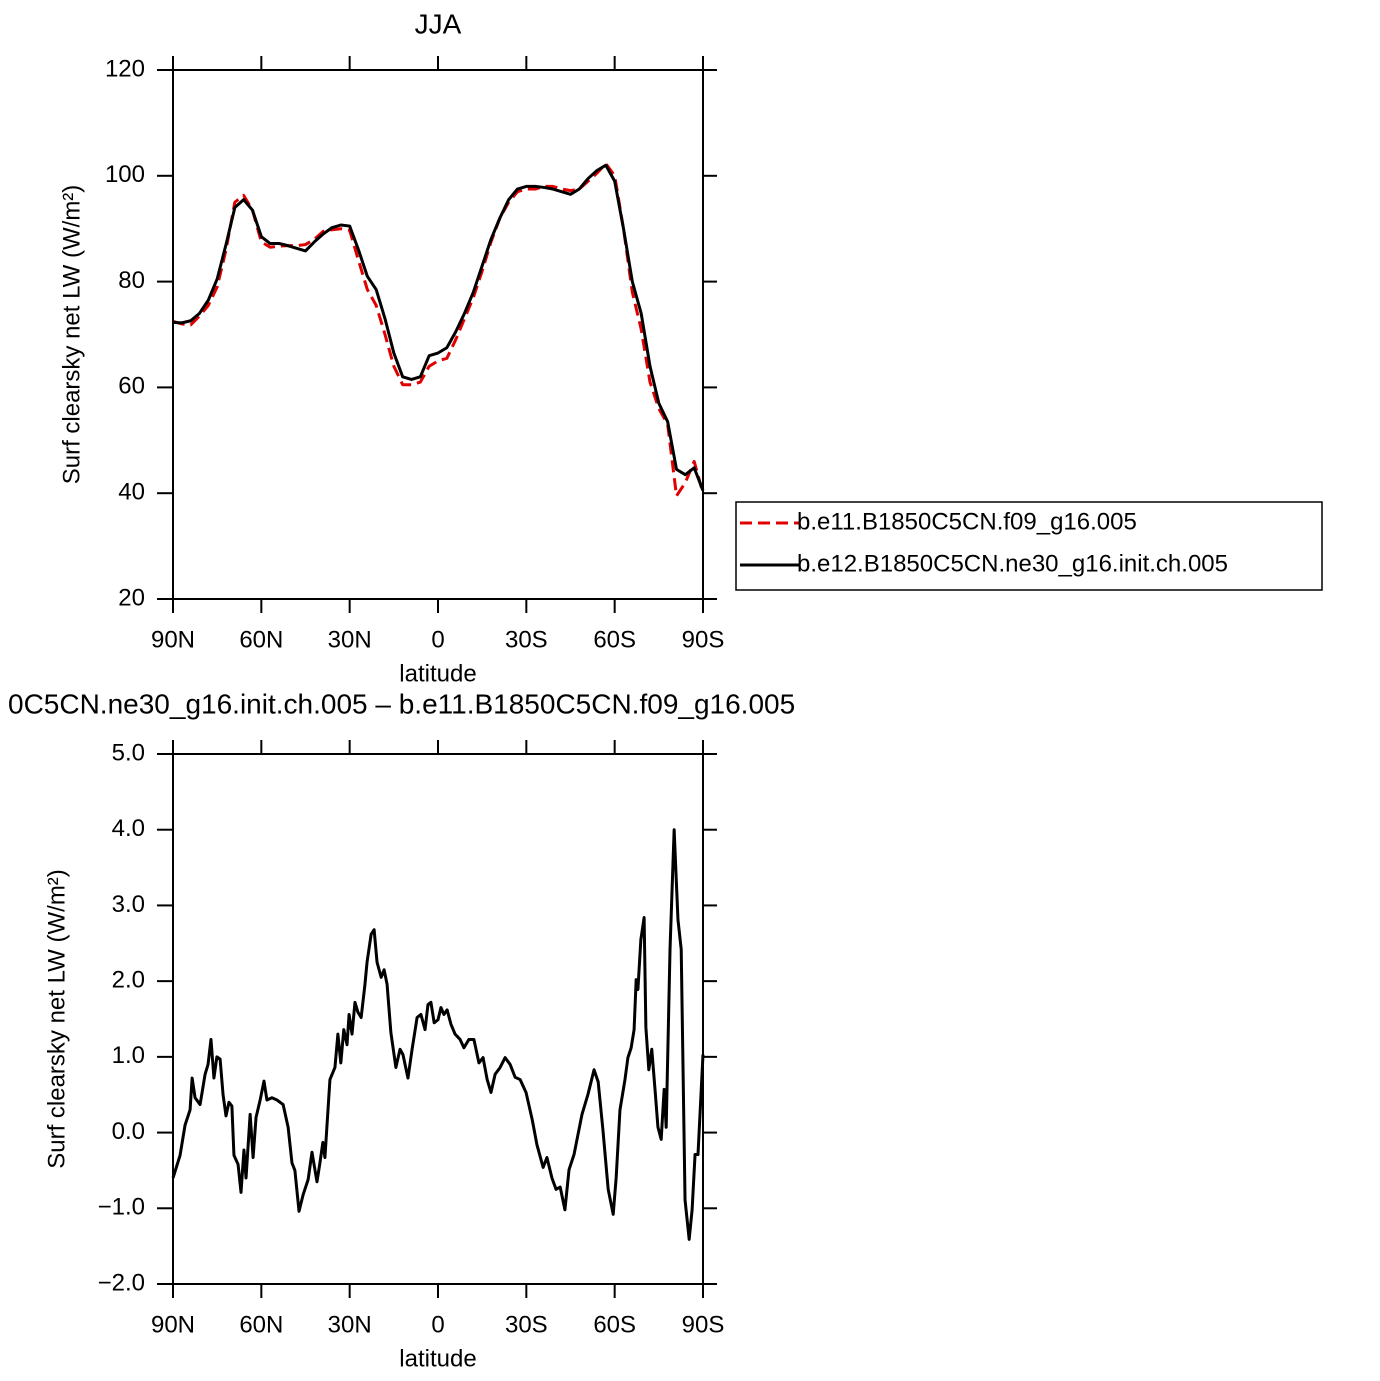 This screenshot has height=1381, width=1380. I want to click on y-tick-label: 4.0, so click(128, 828).